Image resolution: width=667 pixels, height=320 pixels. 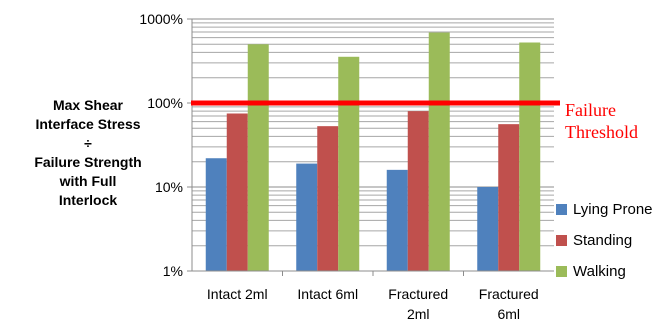 I want to click on legend-item: Walking, so click(x=604, y=271).